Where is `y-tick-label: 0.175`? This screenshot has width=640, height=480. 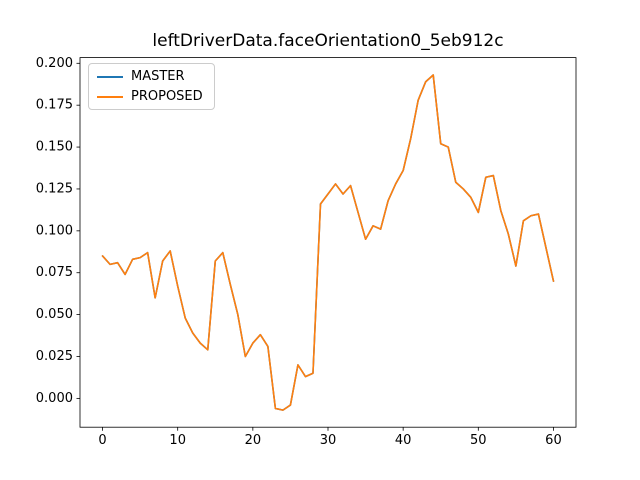
y-tick-label: 0.175 is located at coordinates (54, 105).